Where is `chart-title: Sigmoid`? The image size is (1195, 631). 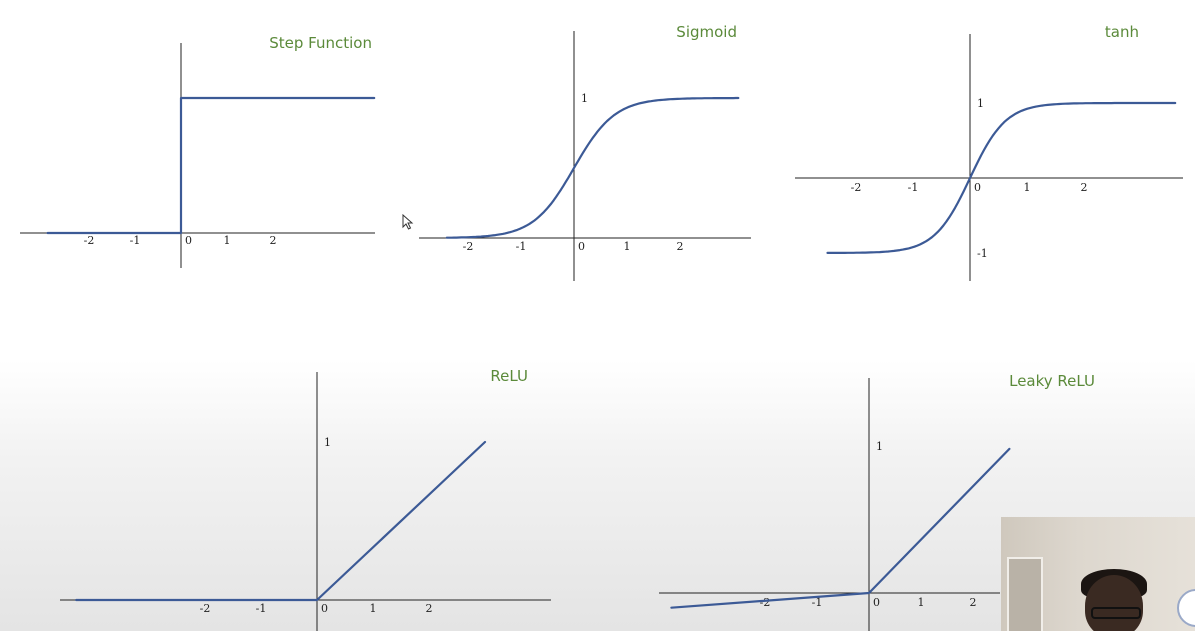 chart-title: Sigmoid is located at coordinates (706, 32).